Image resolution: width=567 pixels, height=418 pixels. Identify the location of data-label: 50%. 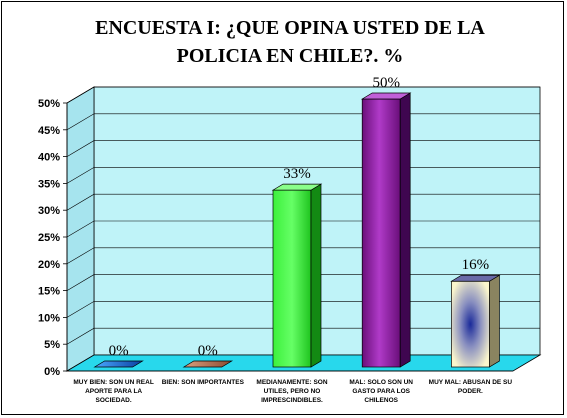
(386, 83).